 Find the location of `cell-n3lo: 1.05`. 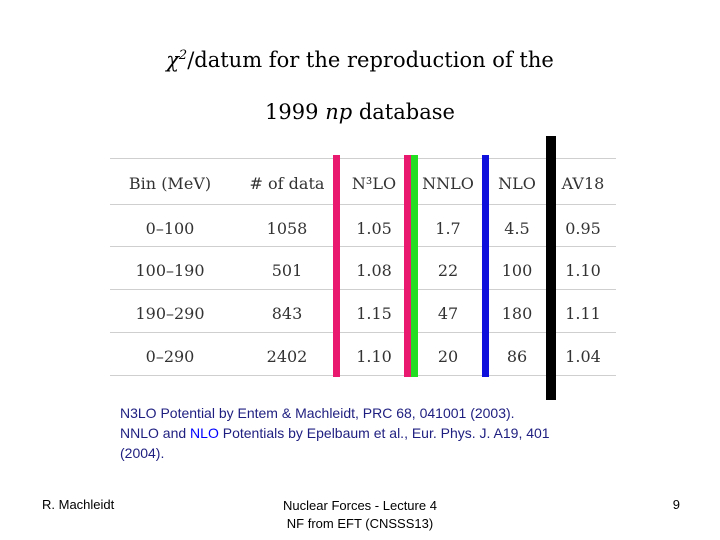

cell-n3lo: 1.05 is located at coordinates (374, 228).